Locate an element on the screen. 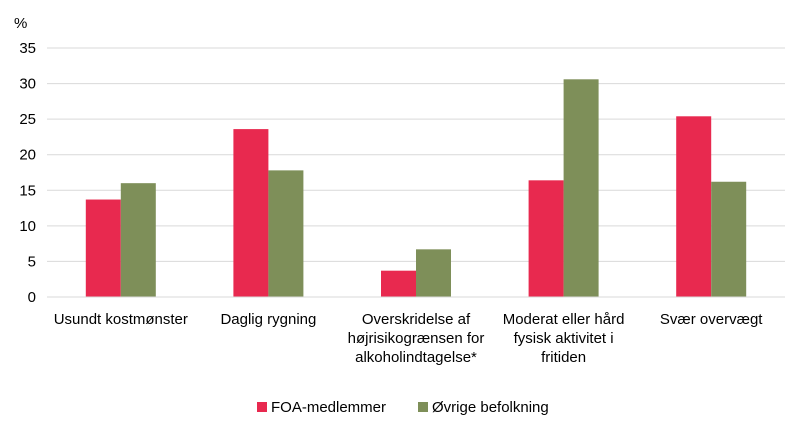 This screenshot has height=444, width=800. y-tick-label: 5 is located at coordinates (32, 261).